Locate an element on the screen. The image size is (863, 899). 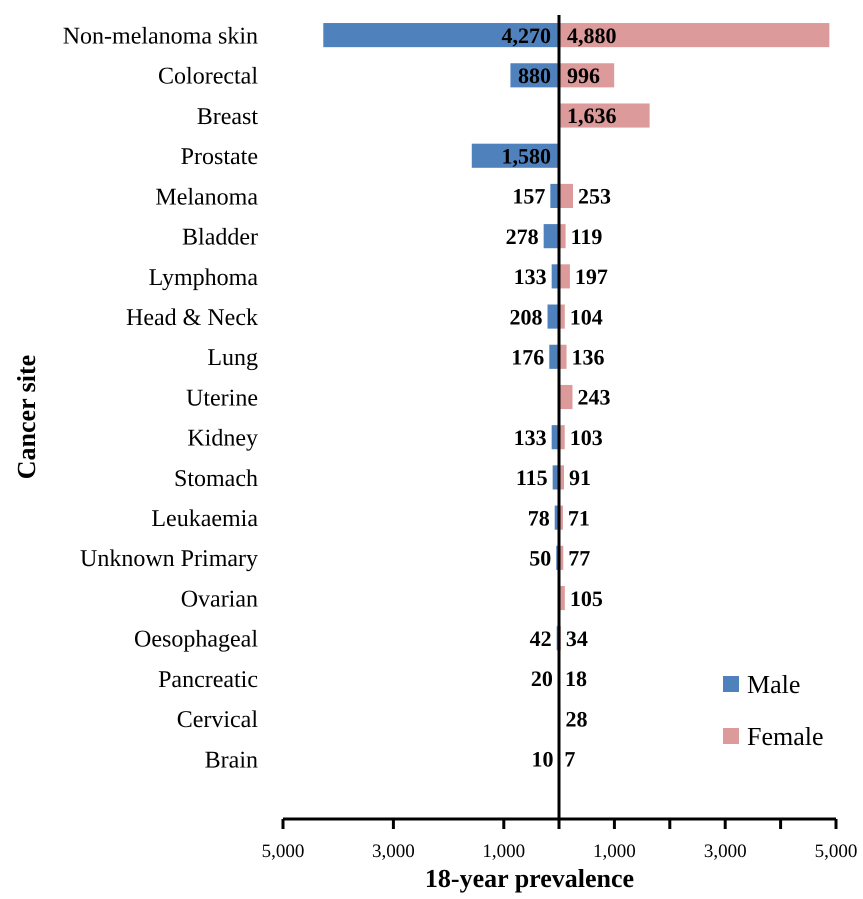
data-label: 7 is located at coordinates (570, 759).